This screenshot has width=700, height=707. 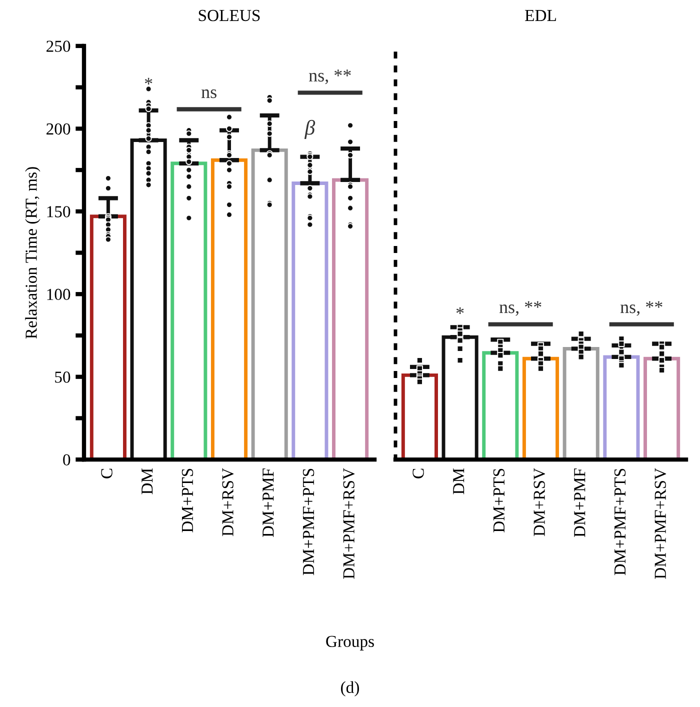 I want to click on y-tick-label: 150, so click(x=58, y=212).